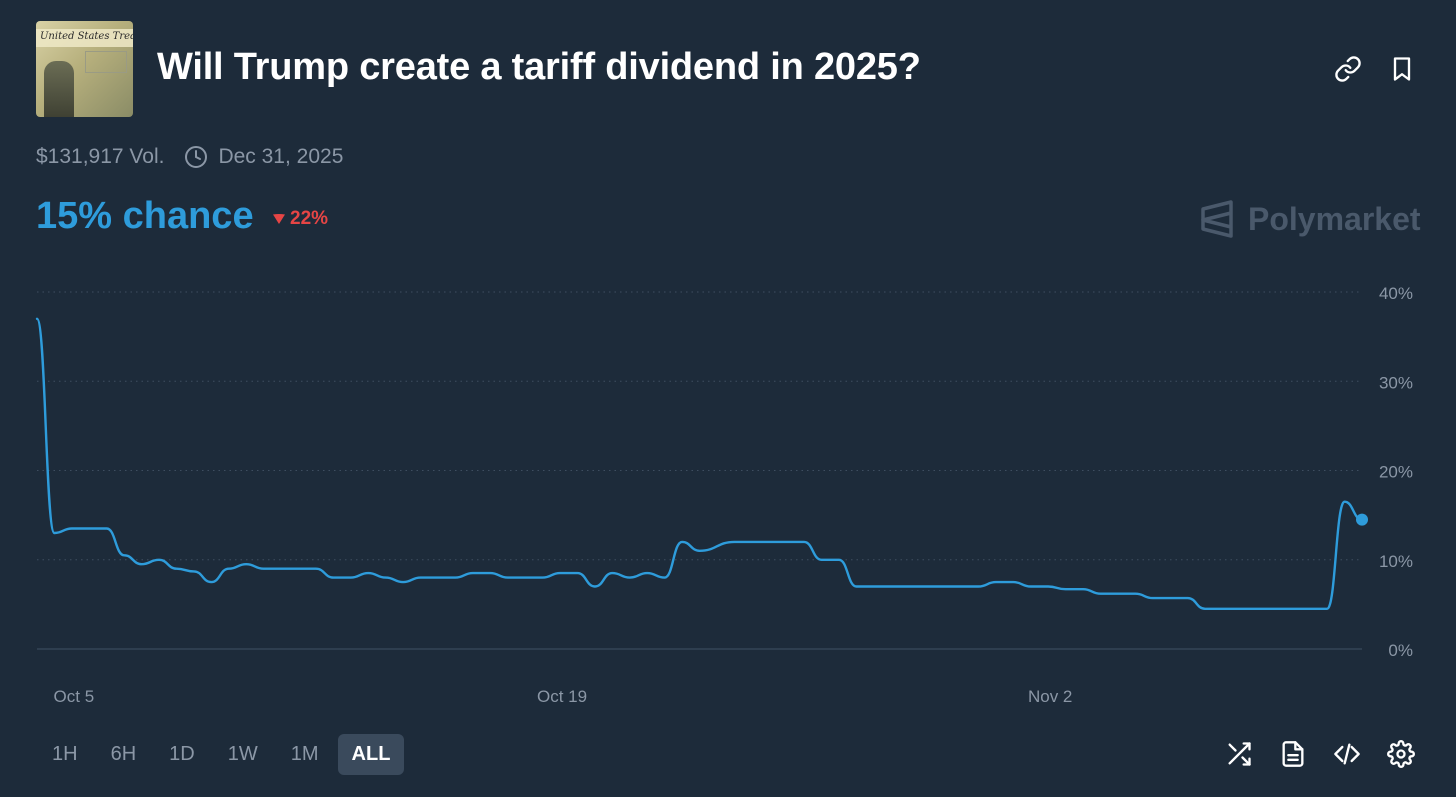 The width and height of the screenshot is (1456, 797). Describe the element at coordinates (1396, 382) in the screenshot. I see `y-tick-label: 30%` at that location.